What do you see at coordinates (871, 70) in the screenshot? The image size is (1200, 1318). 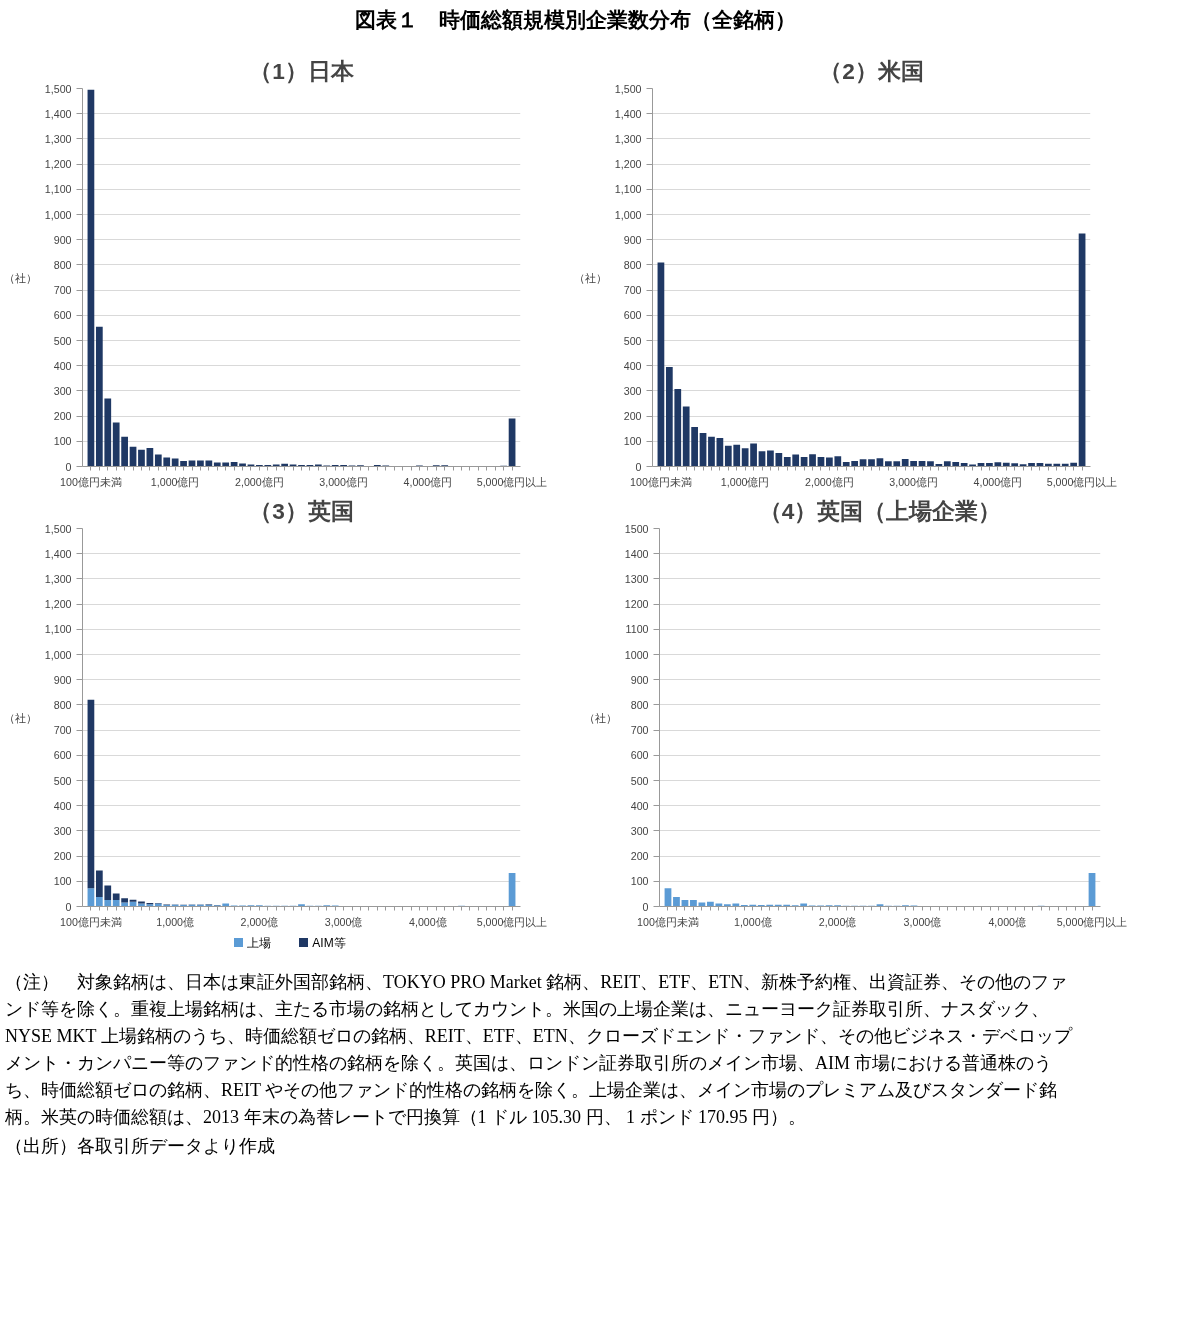 I see `chart-title: （2）米国` at bounding box center [871, 70].